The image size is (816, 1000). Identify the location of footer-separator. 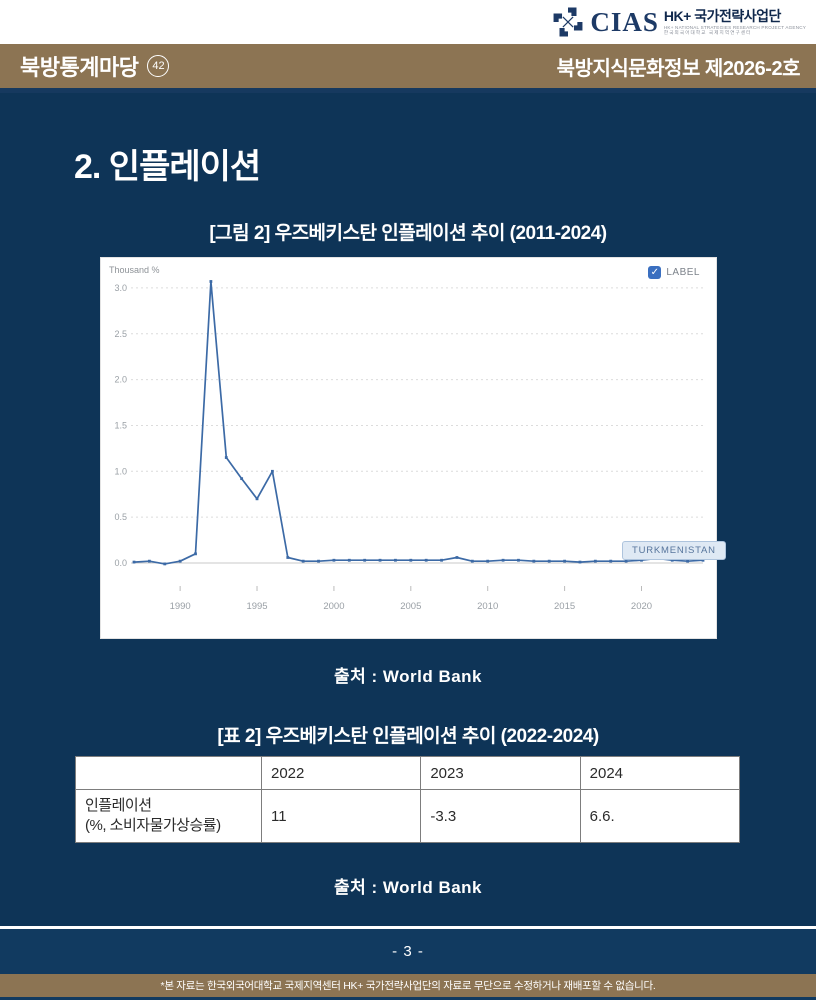
(408, 927).